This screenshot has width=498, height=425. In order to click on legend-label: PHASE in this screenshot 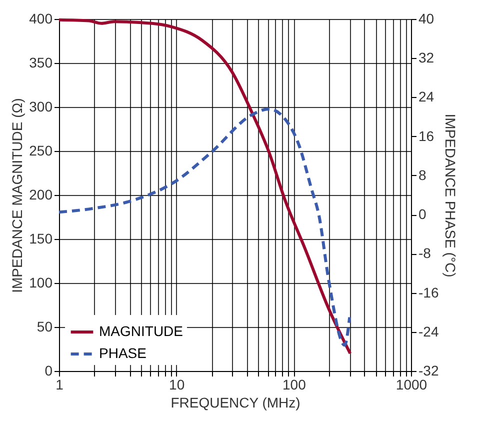, I will do `click(122, 353)`.